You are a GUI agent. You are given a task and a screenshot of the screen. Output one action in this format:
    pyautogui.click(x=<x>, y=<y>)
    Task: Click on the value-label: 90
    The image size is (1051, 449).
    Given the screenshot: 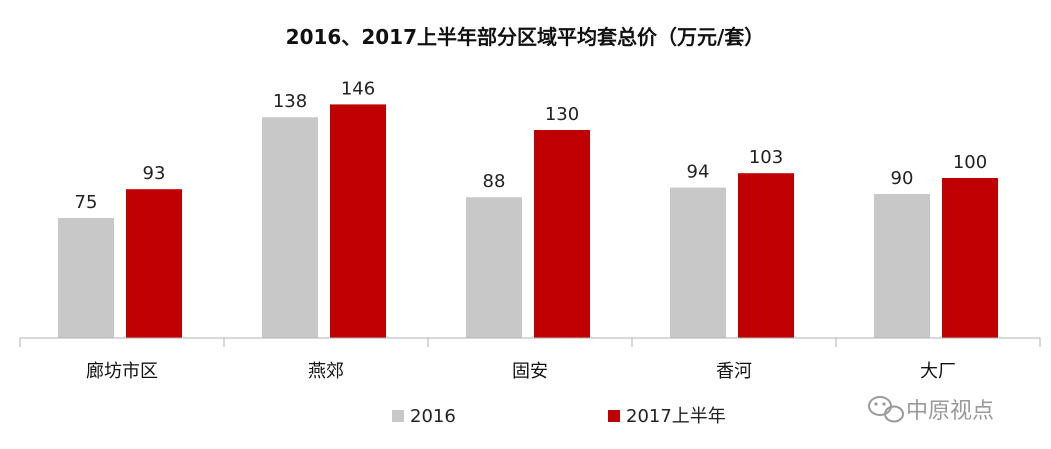 What is the action you would take?
    pyautogui.click(x=902, y=178)
    